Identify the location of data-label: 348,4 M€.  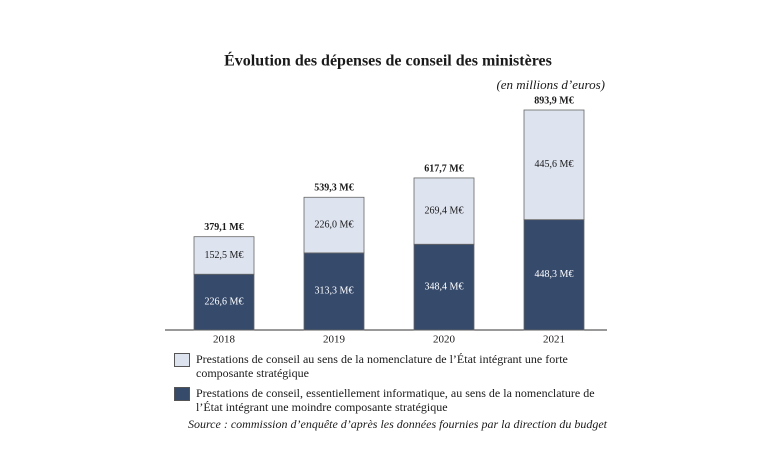
(444, 286).